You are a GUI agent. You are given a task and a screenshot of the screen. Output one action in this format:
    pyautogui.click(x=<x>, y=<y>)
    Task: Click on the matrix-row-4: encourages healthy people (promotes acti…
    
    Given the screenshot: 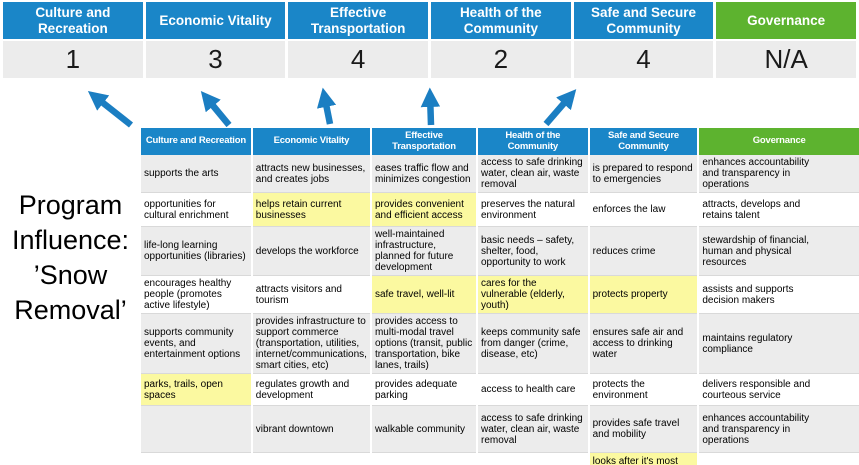 What is the action you would take?
    pyautogui.click(x=500, y=294)
    